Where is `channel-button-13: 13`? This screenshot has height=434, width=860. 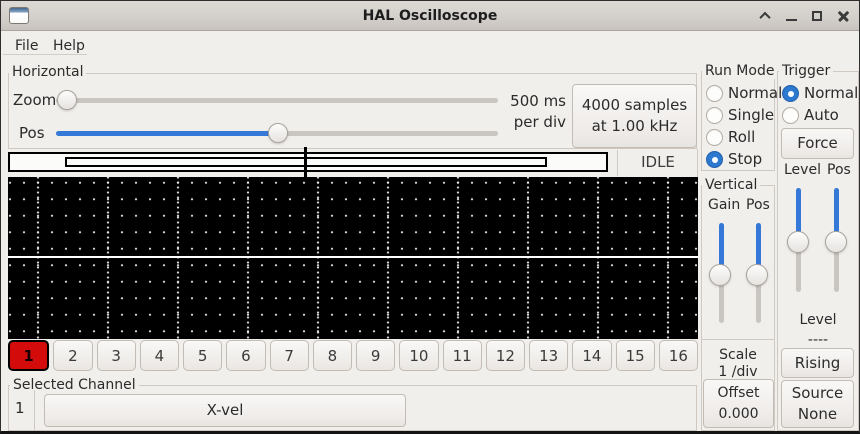
channel-button-13: 13 is located at coordinates (549, 355).